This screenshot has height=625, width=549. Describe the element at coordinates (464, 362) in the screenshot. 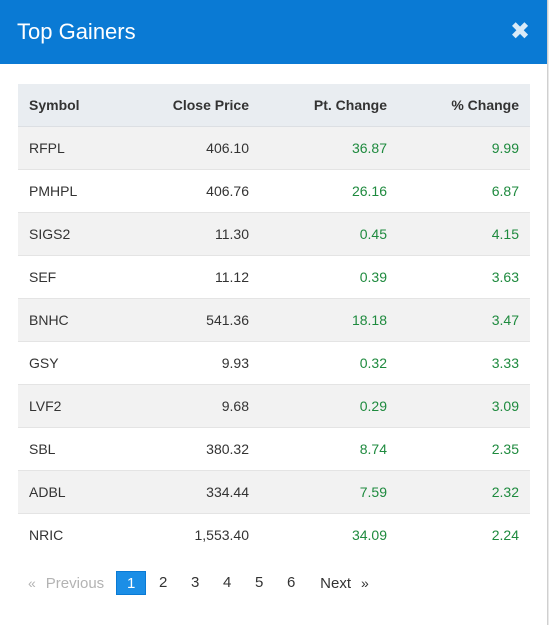

I see `pct-change-cell: 3.33` at that location.